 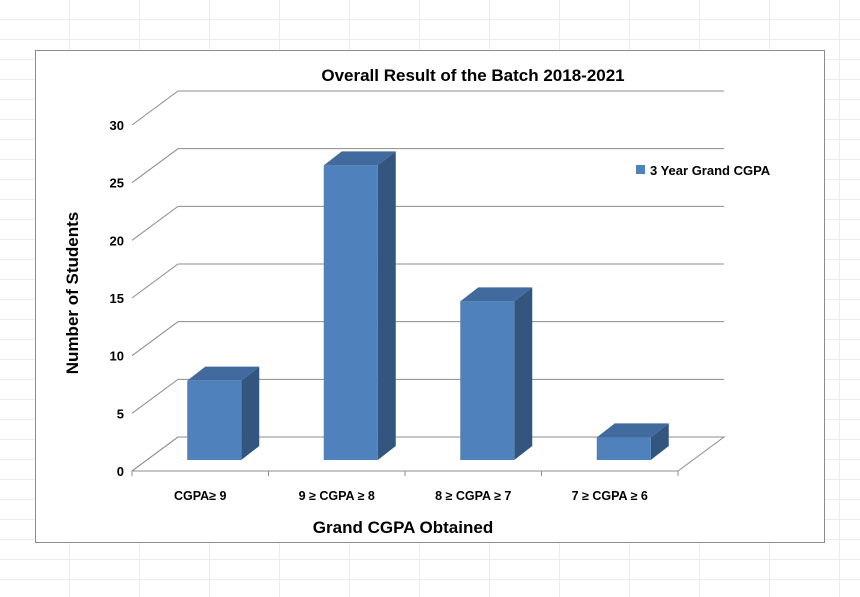 I want to click on y-tick-label: 15, so click(x=117, y=298).